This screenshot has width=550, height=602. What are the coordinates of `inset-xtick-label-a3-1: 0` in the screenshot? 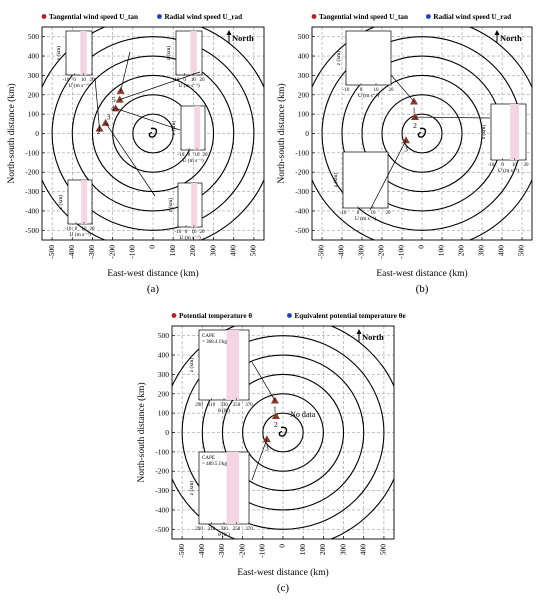 It's located at (76, 229).